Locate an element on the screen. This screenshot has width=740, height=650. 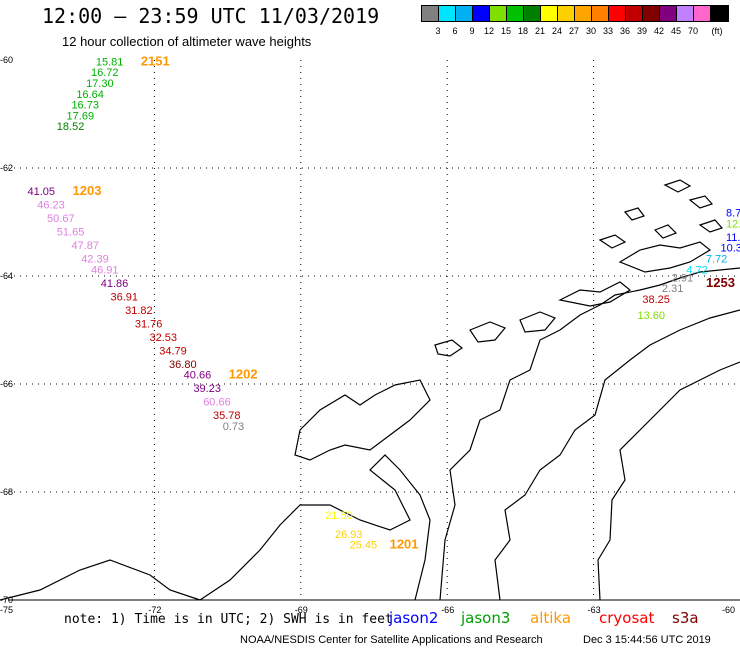
wave-height-value: 11.41 is located at coordinates (733, 238).